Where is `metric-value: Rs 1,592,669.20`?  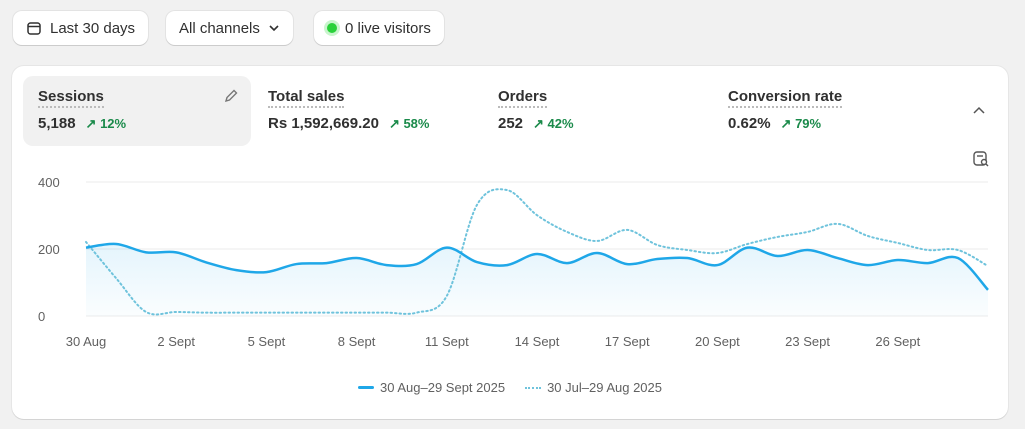 metric-value: Rs 1,592,669.20 is located at coordinates (323, 123).